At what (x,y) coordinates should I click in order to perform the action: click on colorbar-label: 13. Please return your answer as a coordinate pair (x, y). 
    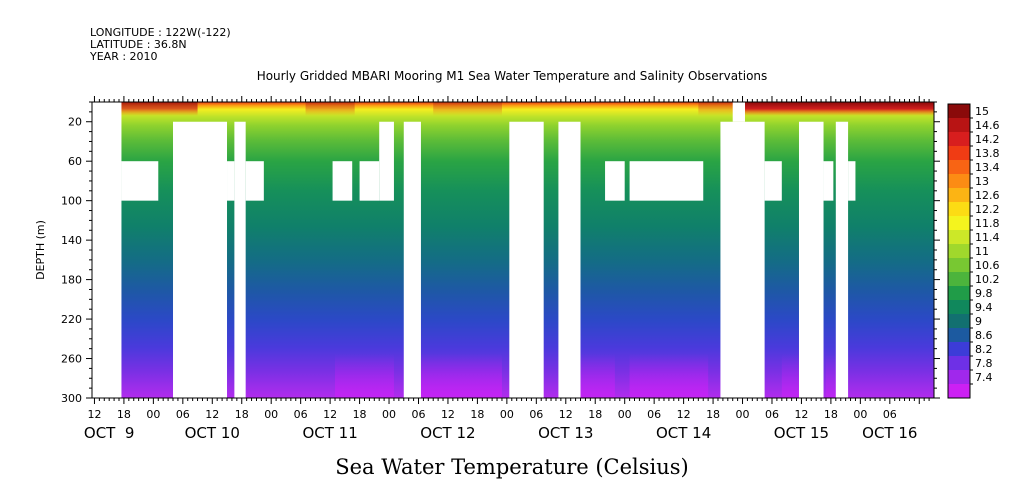
    Looking at the image, I should click on (982, 181).